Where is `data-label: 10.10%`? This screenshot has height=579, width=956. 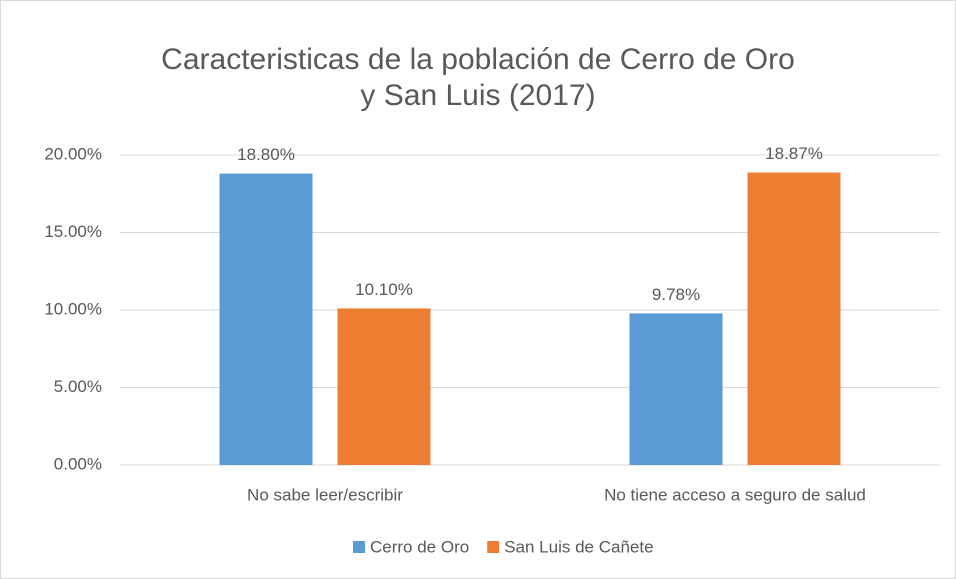
data-label: 10.10% is located at coordinates (384, 289).